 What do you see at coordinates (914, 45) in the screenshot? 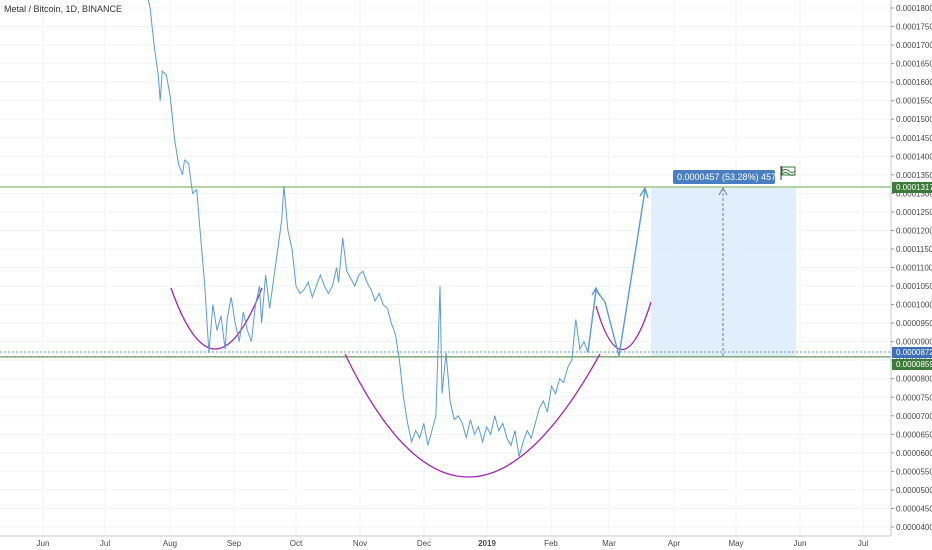
I see `y-tick-label: 0.0001700` at bounding box center [914, 45].